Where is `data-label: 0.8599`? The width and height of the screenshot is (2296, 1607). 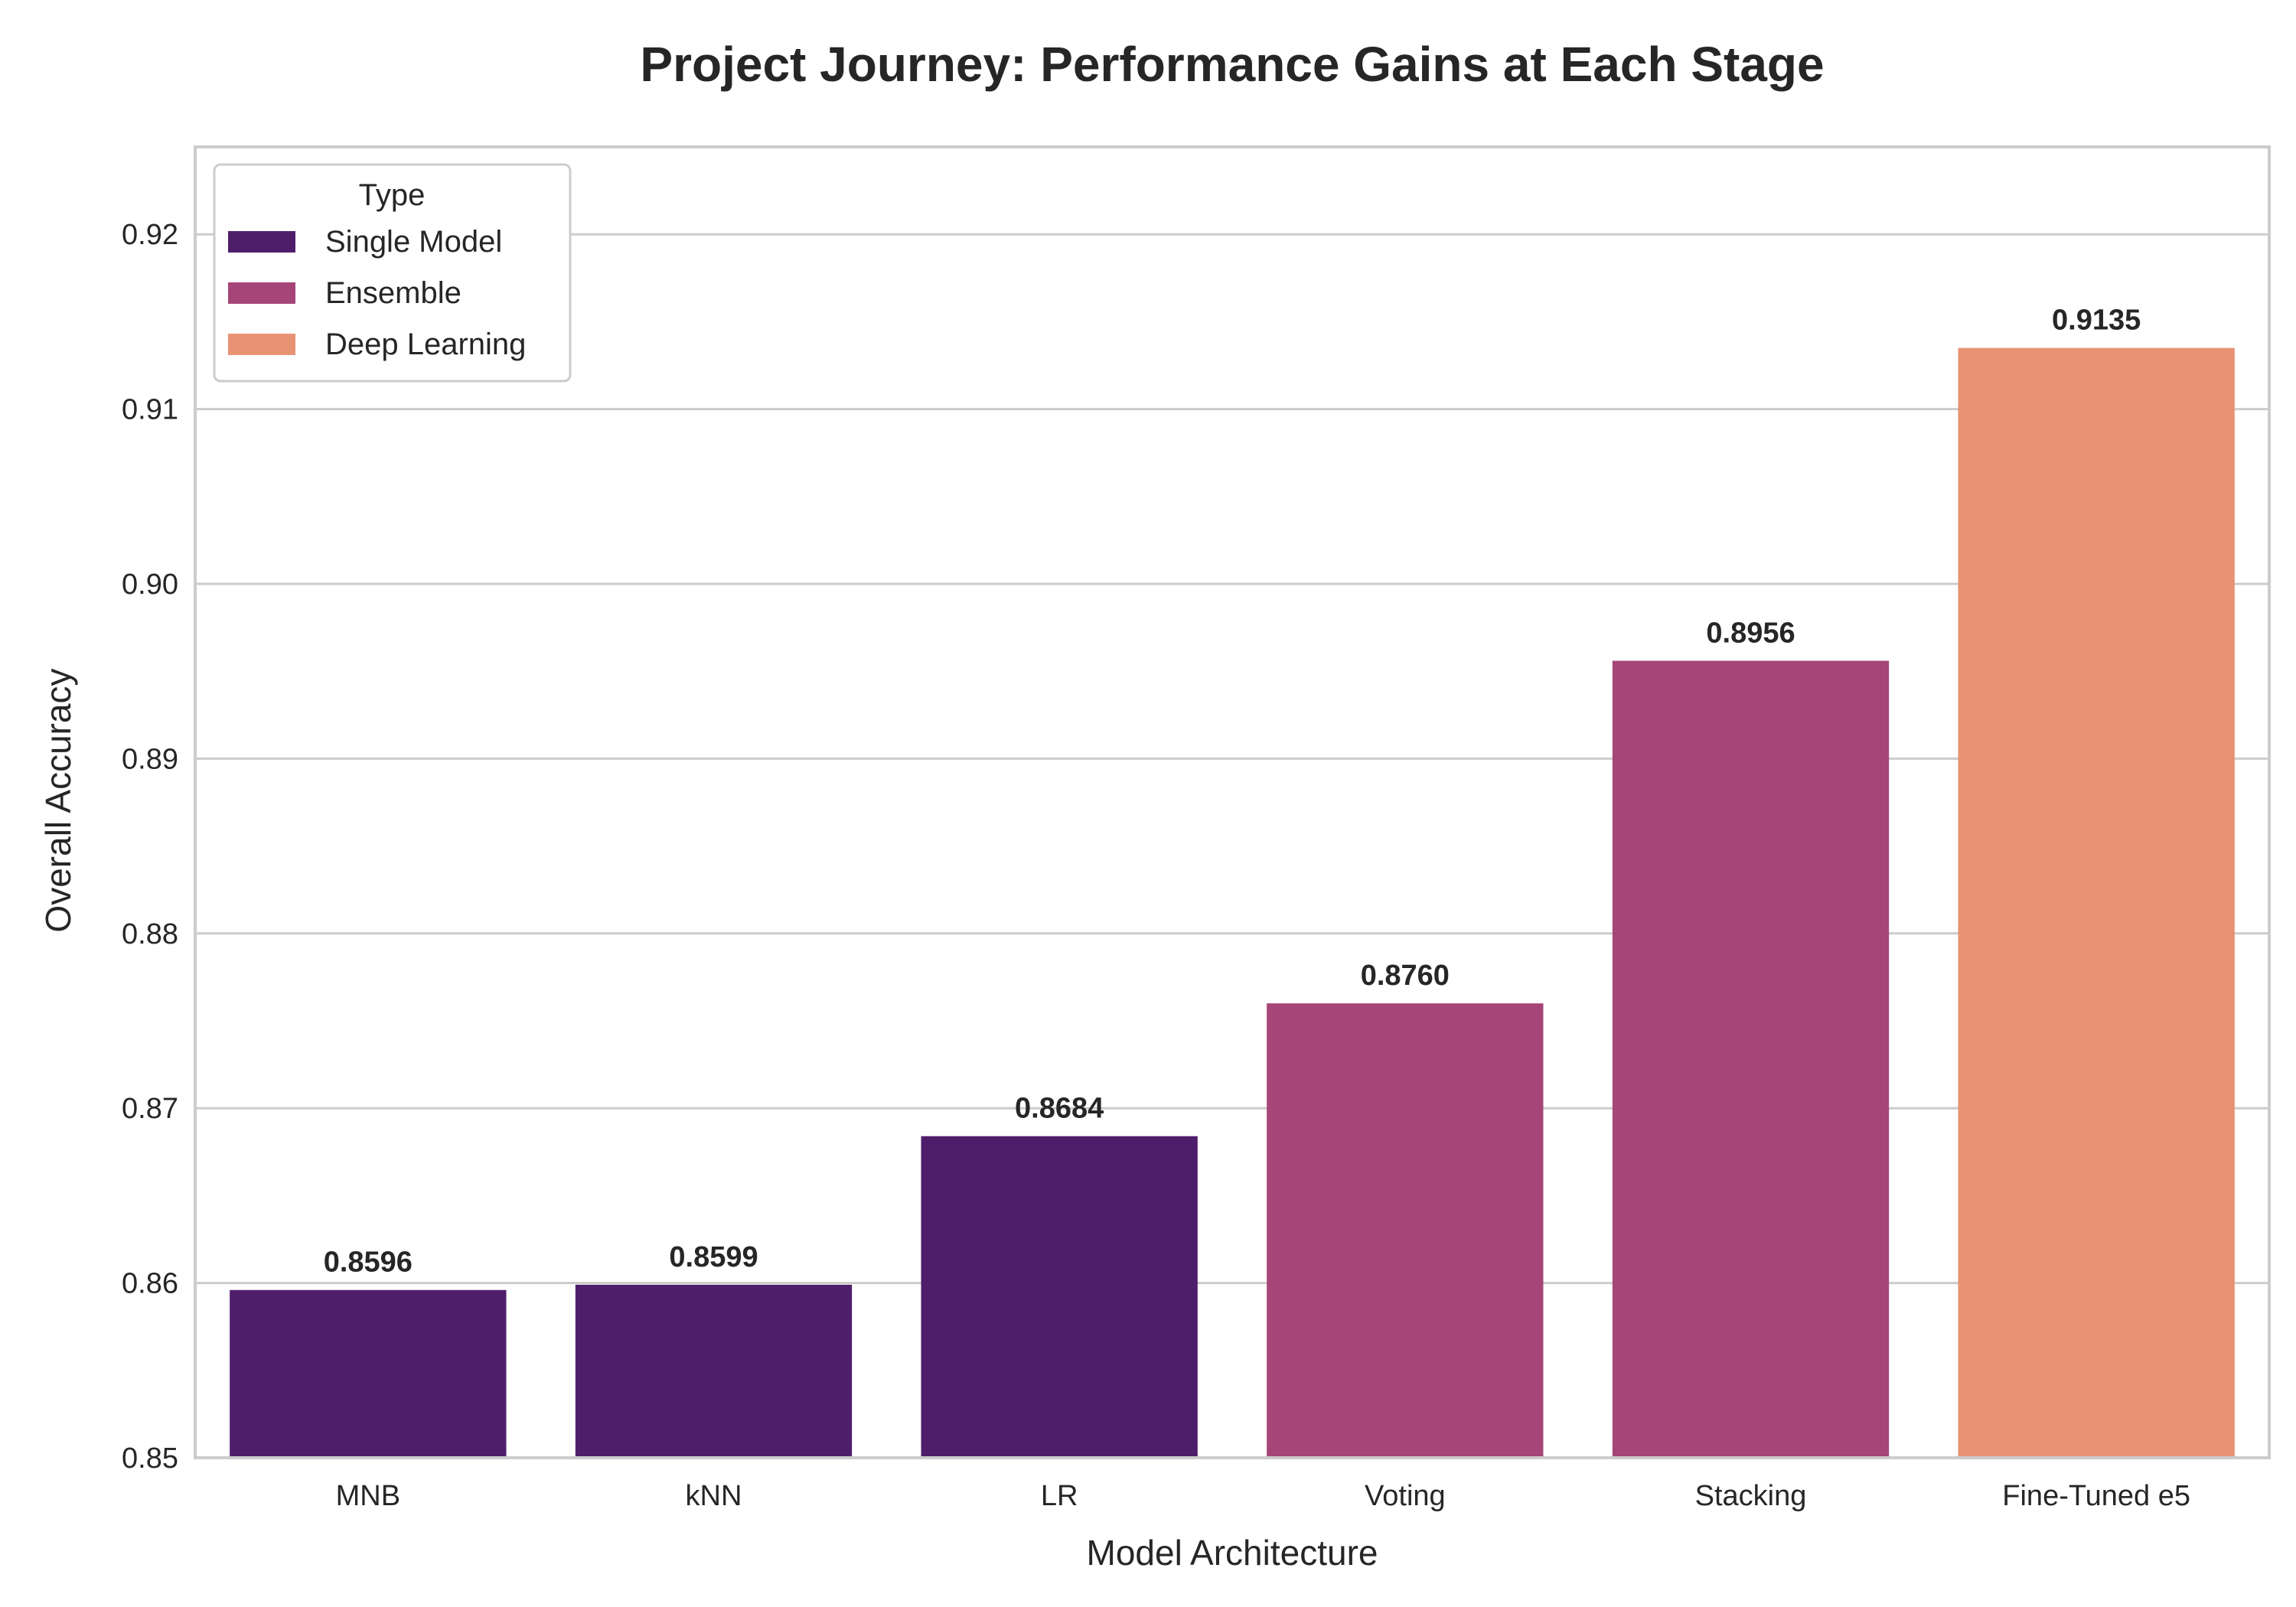 data-label: 0.8599 is located at coordinates (713, 1257).